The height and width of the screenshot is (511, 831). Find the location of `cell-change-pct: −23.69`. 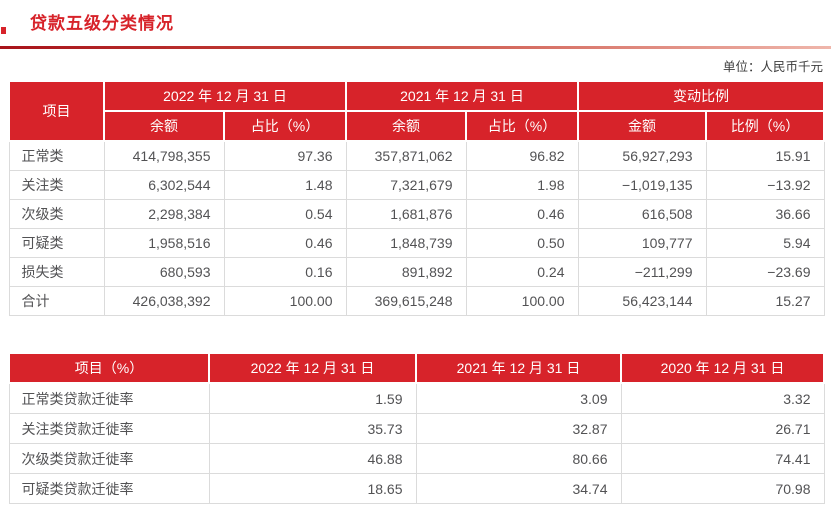

cell-change-pct: −23.69 is located at coordinates (765, 272).